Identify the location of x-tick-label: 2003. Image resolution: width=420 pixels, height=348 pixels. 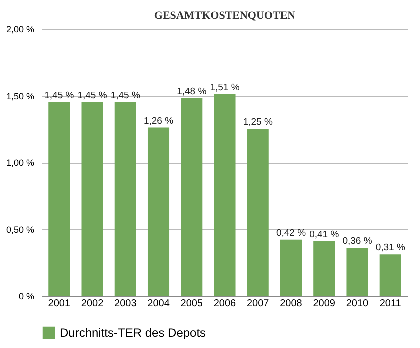
(126, 304).